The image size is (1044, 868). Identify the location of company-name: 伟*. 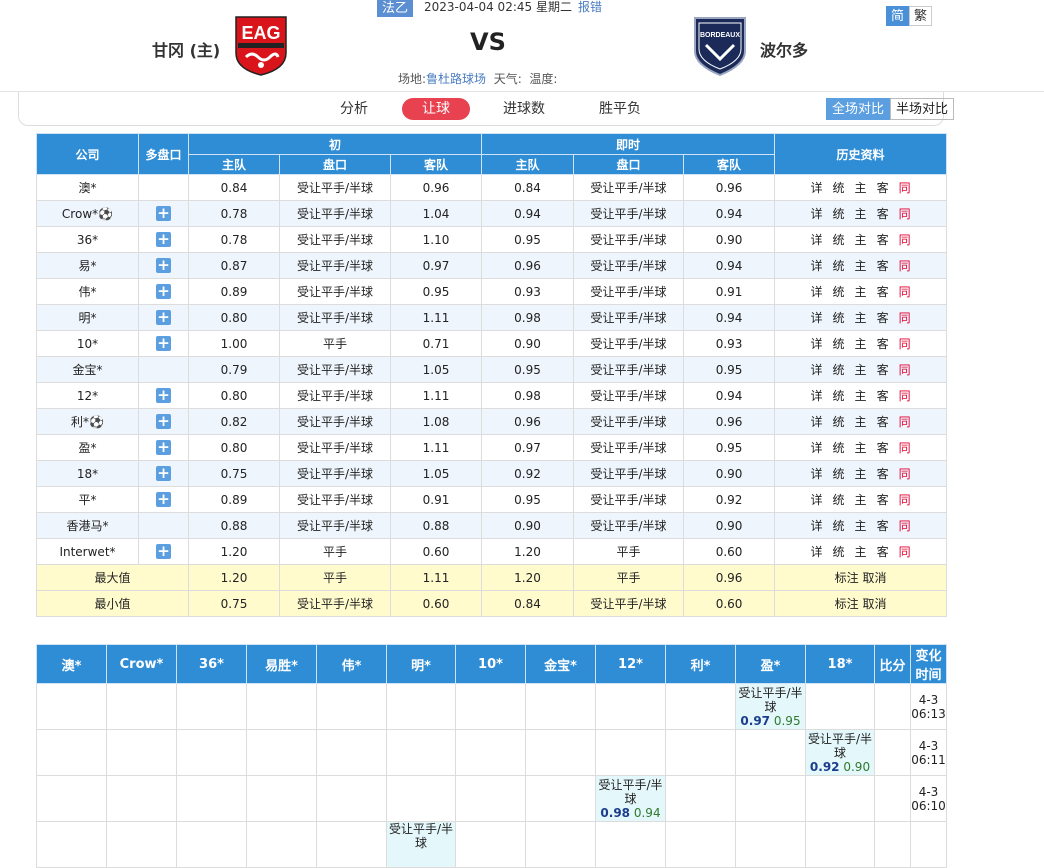
(87, 291).